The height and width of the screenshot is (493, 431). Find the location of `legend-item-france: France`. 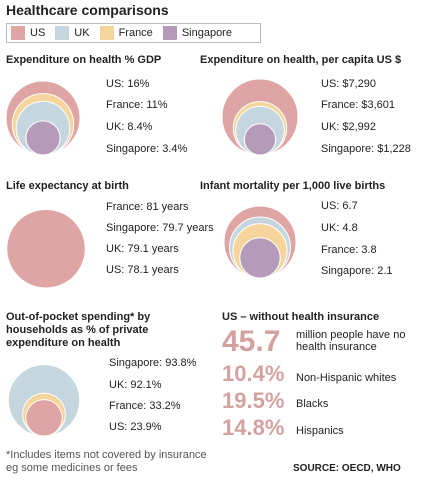

legend-item-france: France is located at coordinates (126, 33).